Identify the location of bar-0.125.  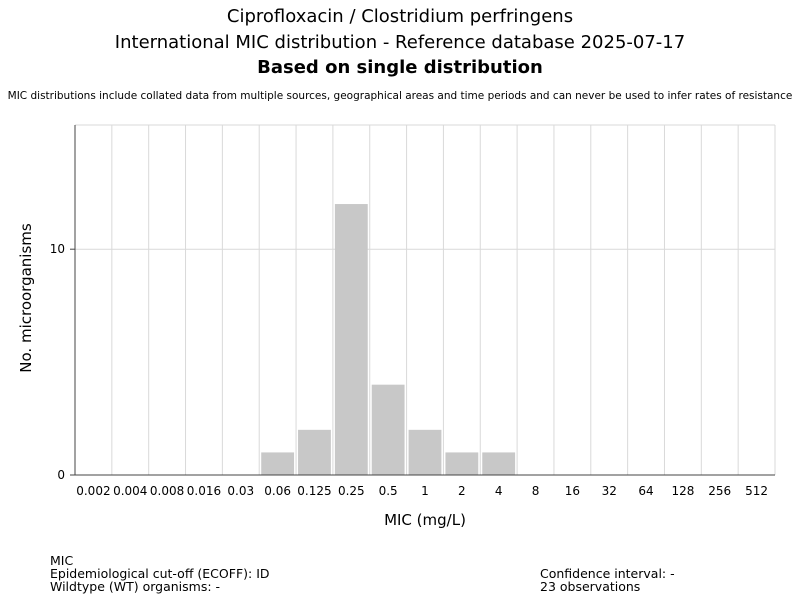
(314, 452).